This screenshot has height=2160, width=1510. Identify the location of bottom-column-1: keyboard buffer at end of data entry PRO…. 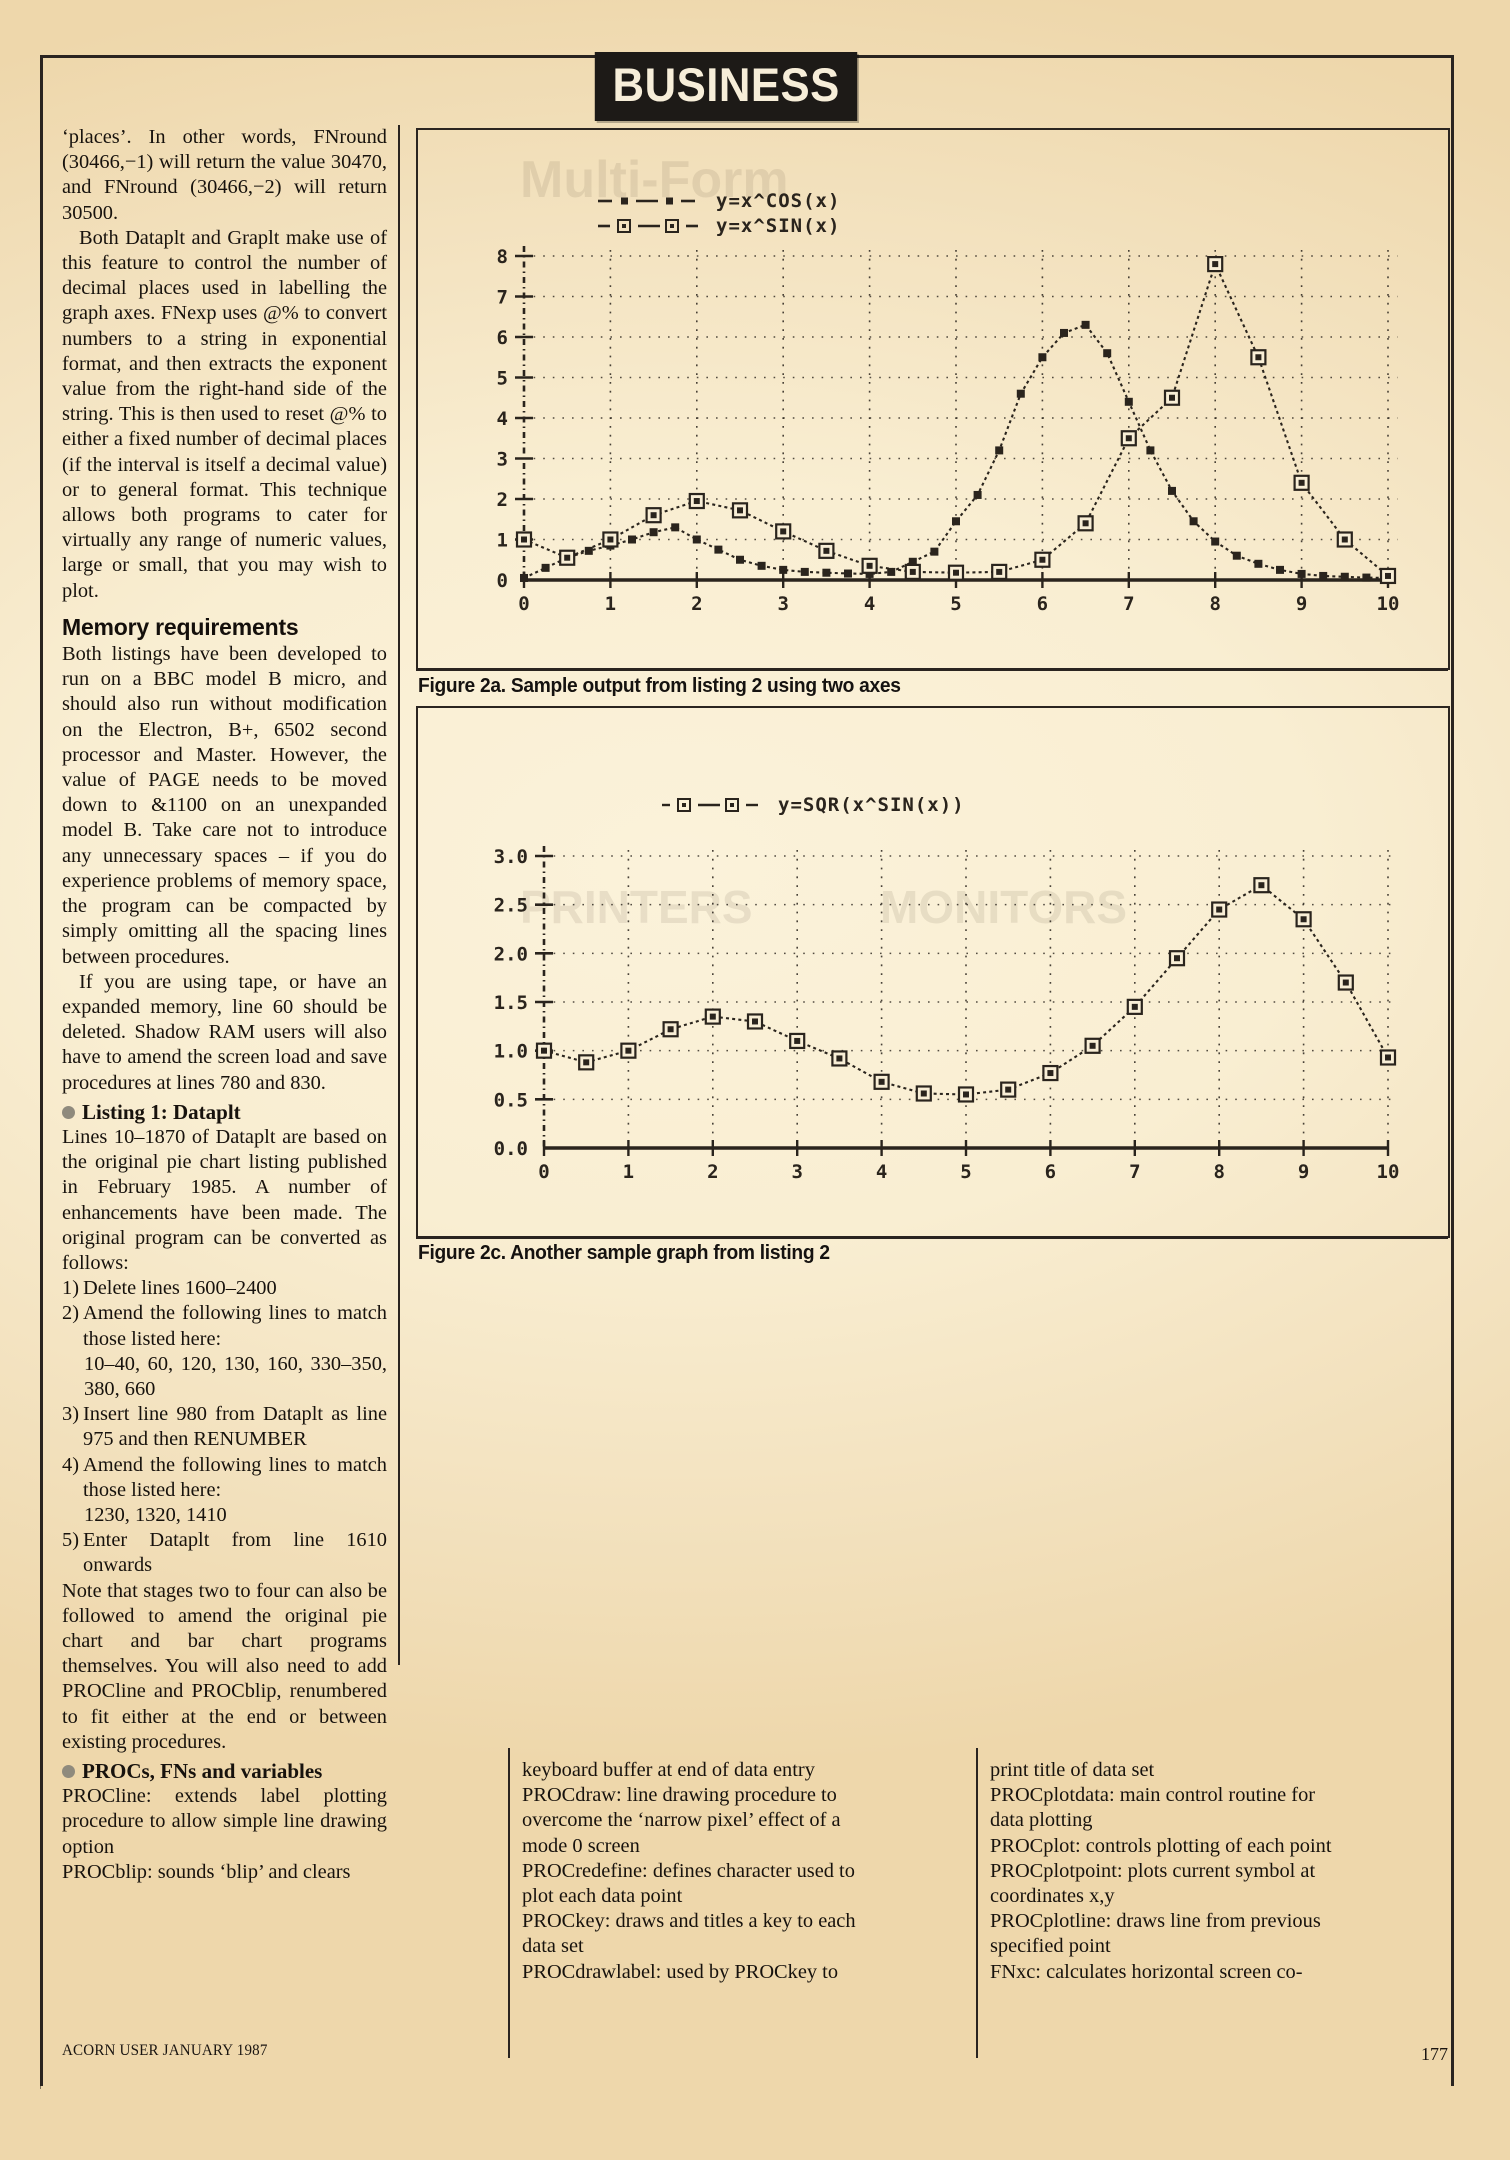
(742, 1871).